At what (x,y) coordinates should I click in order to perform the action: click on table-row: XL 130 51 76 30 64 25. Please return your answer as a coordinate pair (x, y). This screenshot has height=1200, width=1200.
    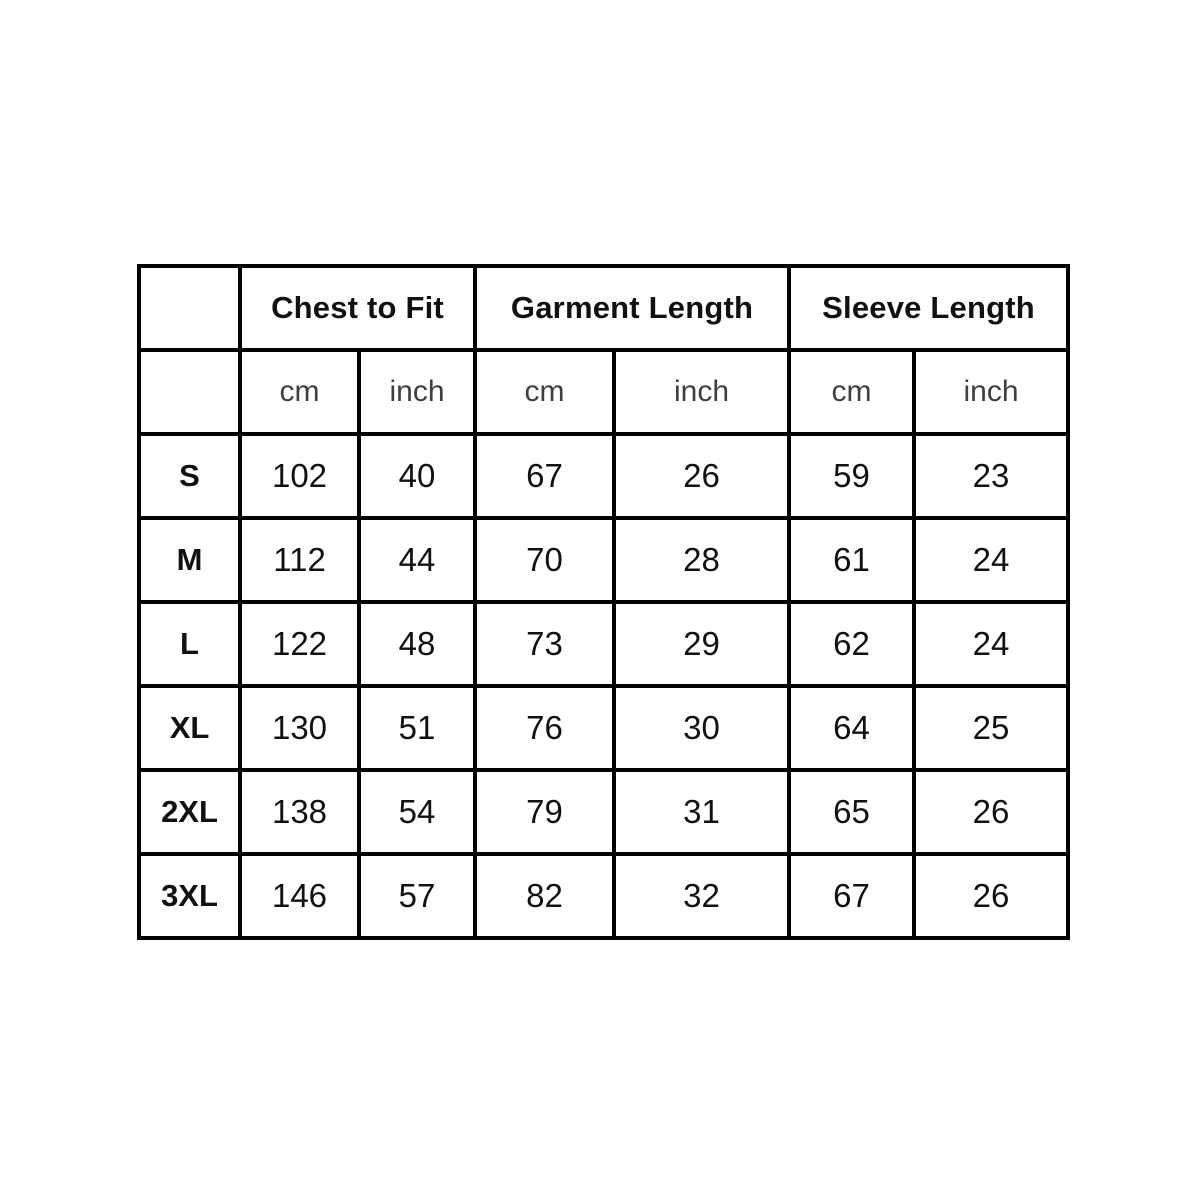
    Looking at the image, I should click on (604, 728).